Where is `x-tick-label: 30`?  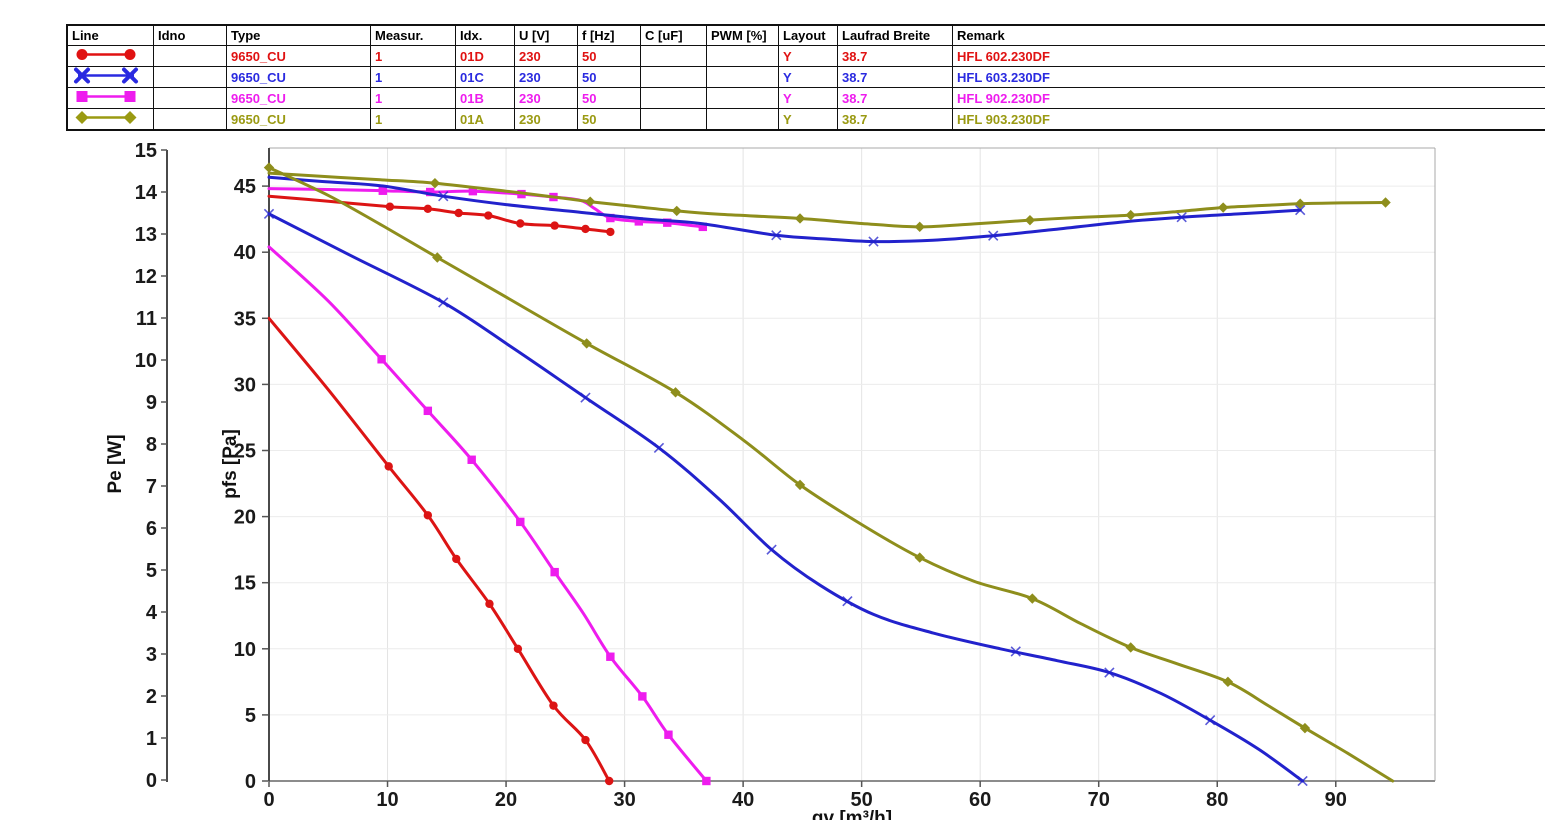
x-tick-label: 30 is located at coordinates (624, 800).